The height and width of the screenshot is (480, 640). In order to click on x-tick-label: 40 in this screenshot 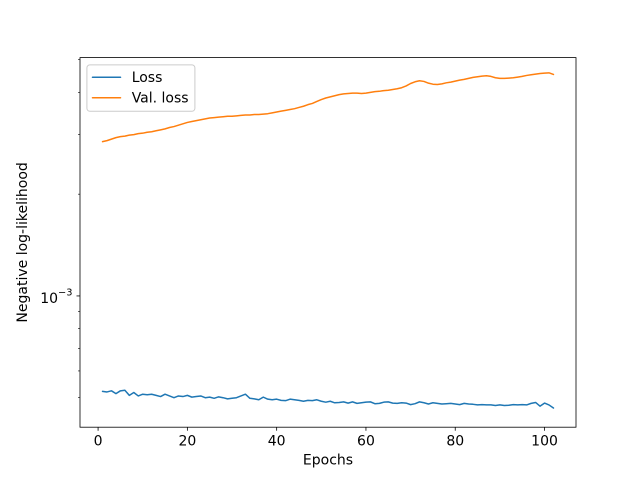, I will do `click(277, 442)`.